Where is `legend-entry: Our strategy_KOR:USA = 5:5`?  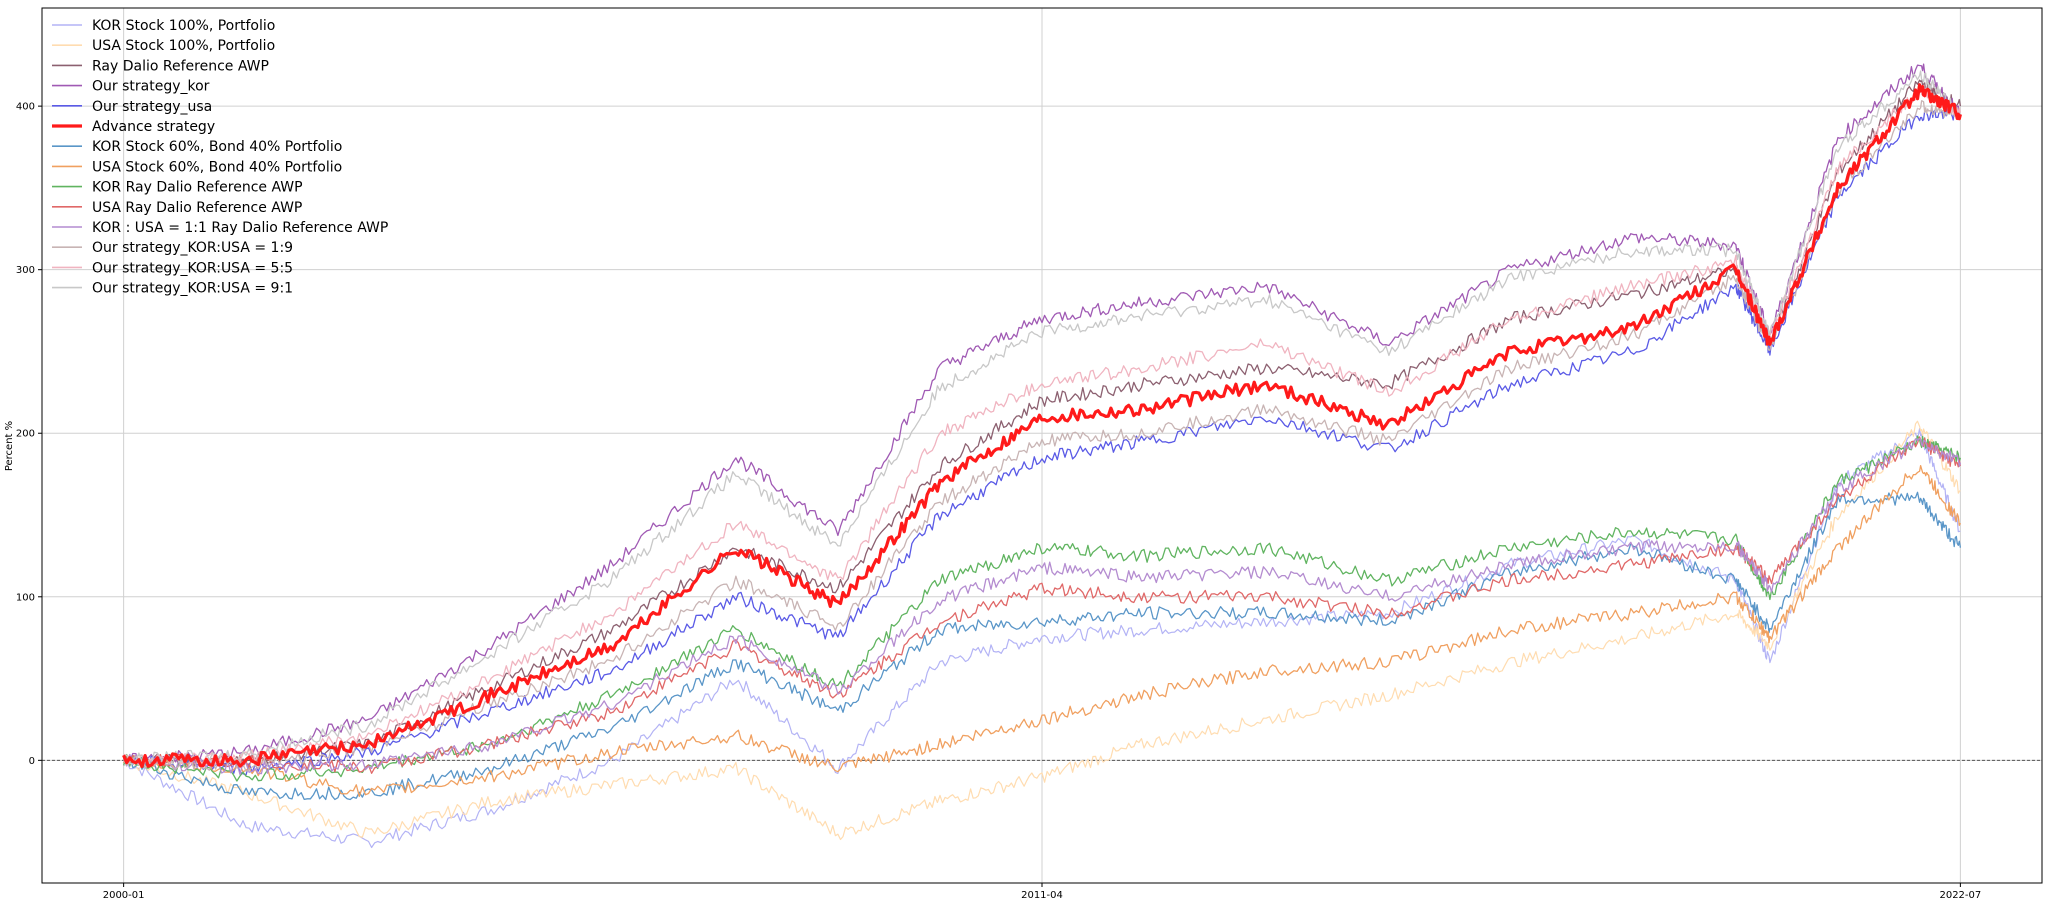
legend-entry: Our strategy_KOR:USA = 5:5 is located at coordinates (192, 268).